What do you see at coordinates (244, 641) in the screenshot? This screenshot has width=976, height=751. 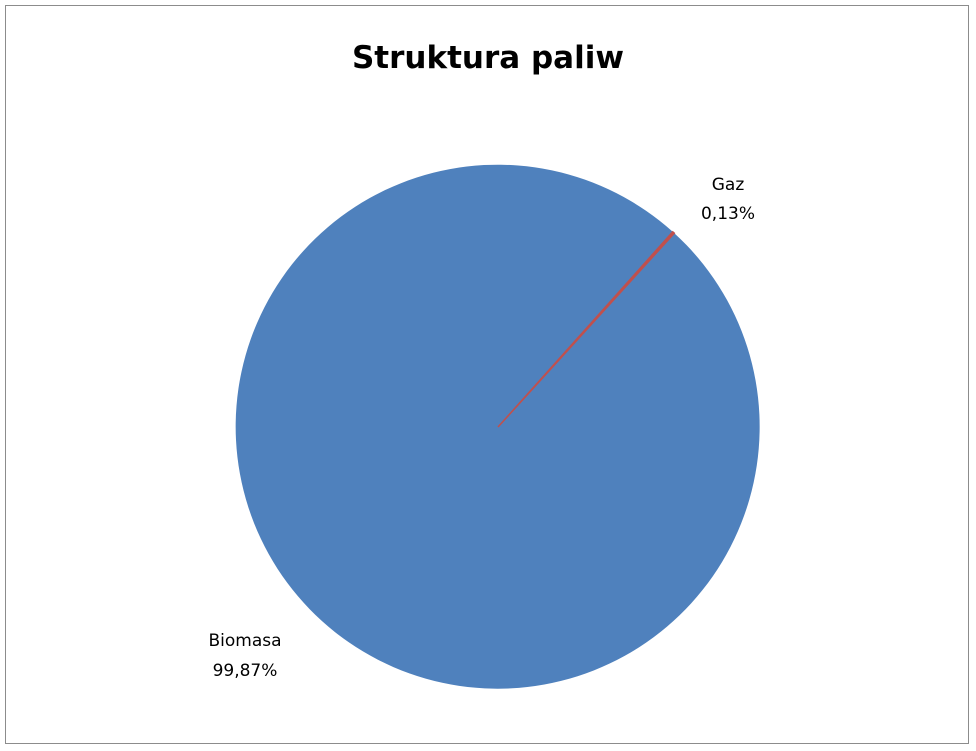 I see `slice-label-biomasa: Biomasa` at bounding box center [244, 641].